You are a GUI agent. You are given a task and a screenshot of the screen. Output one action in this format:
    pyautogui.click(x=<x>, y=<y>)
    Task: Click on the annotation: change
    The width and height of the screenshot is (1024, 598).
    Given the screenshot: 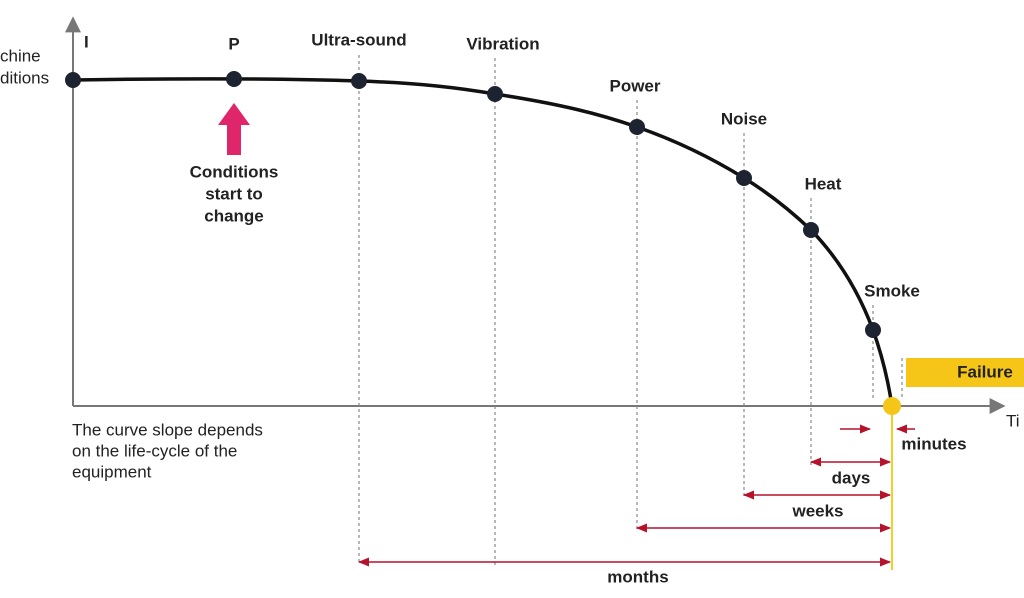 What is the action you would take?
    pyautogui.click(x=234, y=215)
    